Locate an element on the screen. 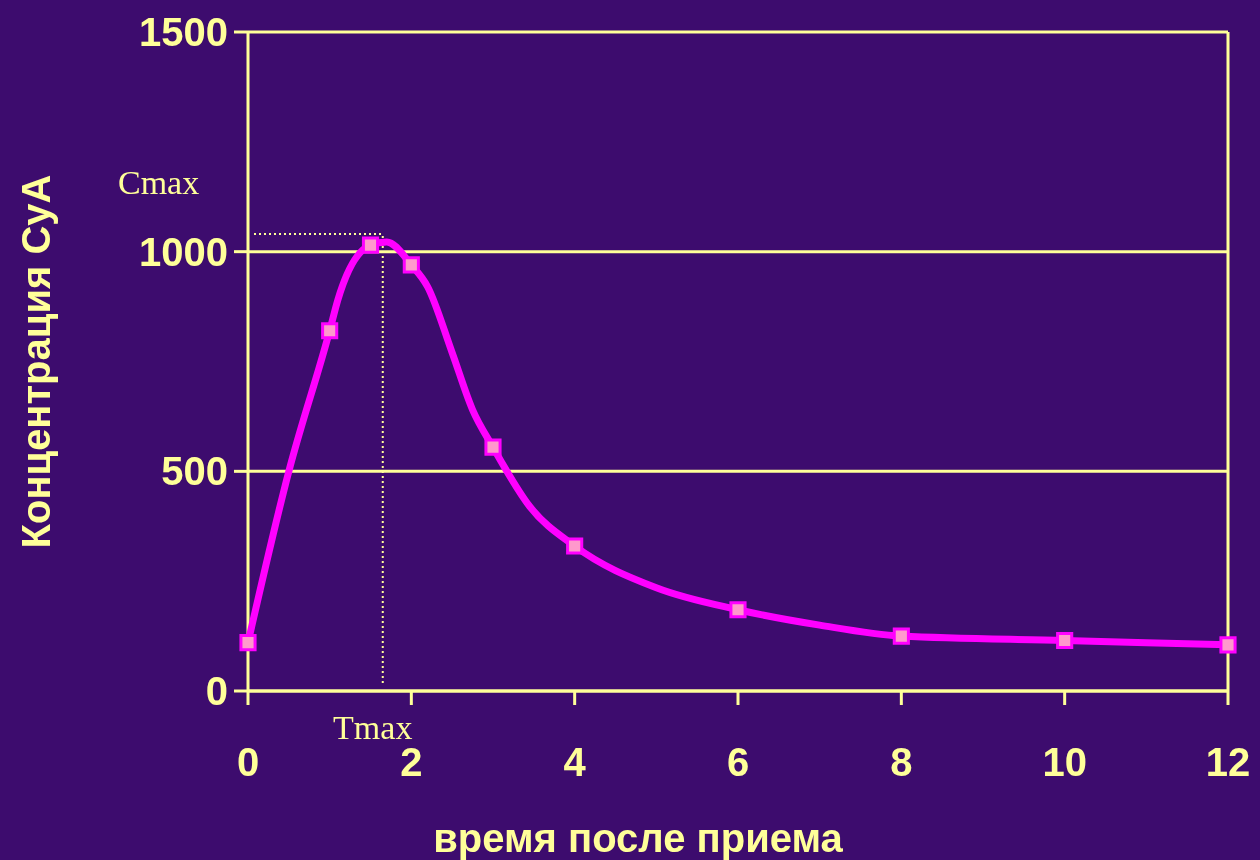 Image resolution: width=1260 pixels, height=860 pixels. x-tick-label: 6 is located at coordinates (738, 762).